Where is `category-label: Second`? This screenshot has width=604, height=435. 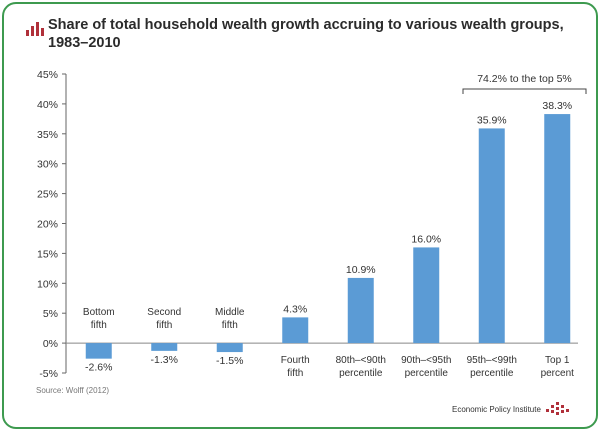 category-label: Second is located at coordinates (164, 312).